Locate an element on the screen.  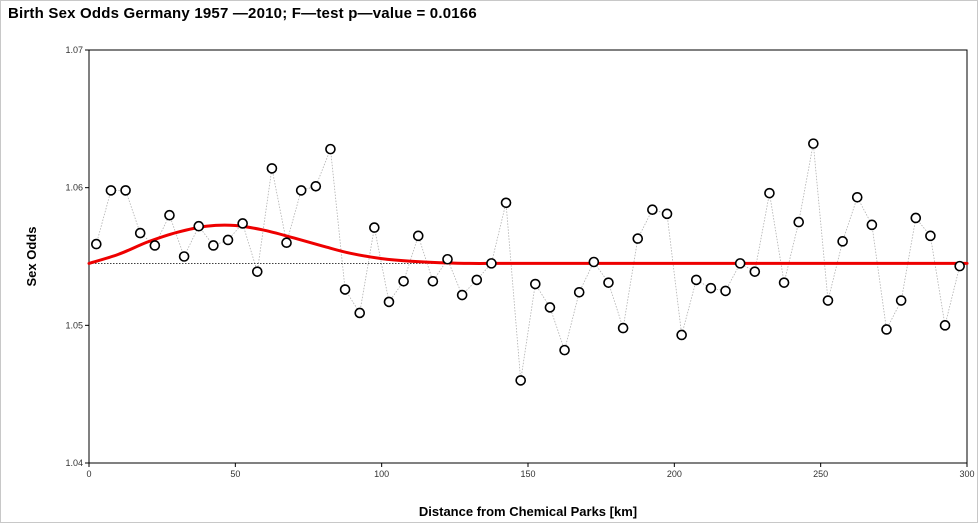
x-axis-title: Distance from Chemical Parks [km] is located at coordinates (528, 511).